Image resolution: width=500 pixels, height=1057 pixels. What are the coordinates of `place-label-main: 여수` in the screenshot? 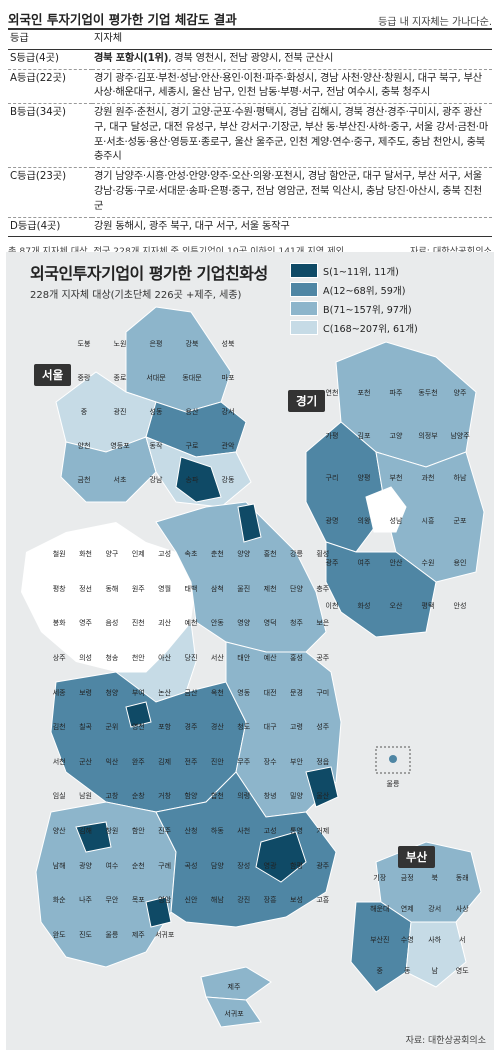 It's located at (112, 865).